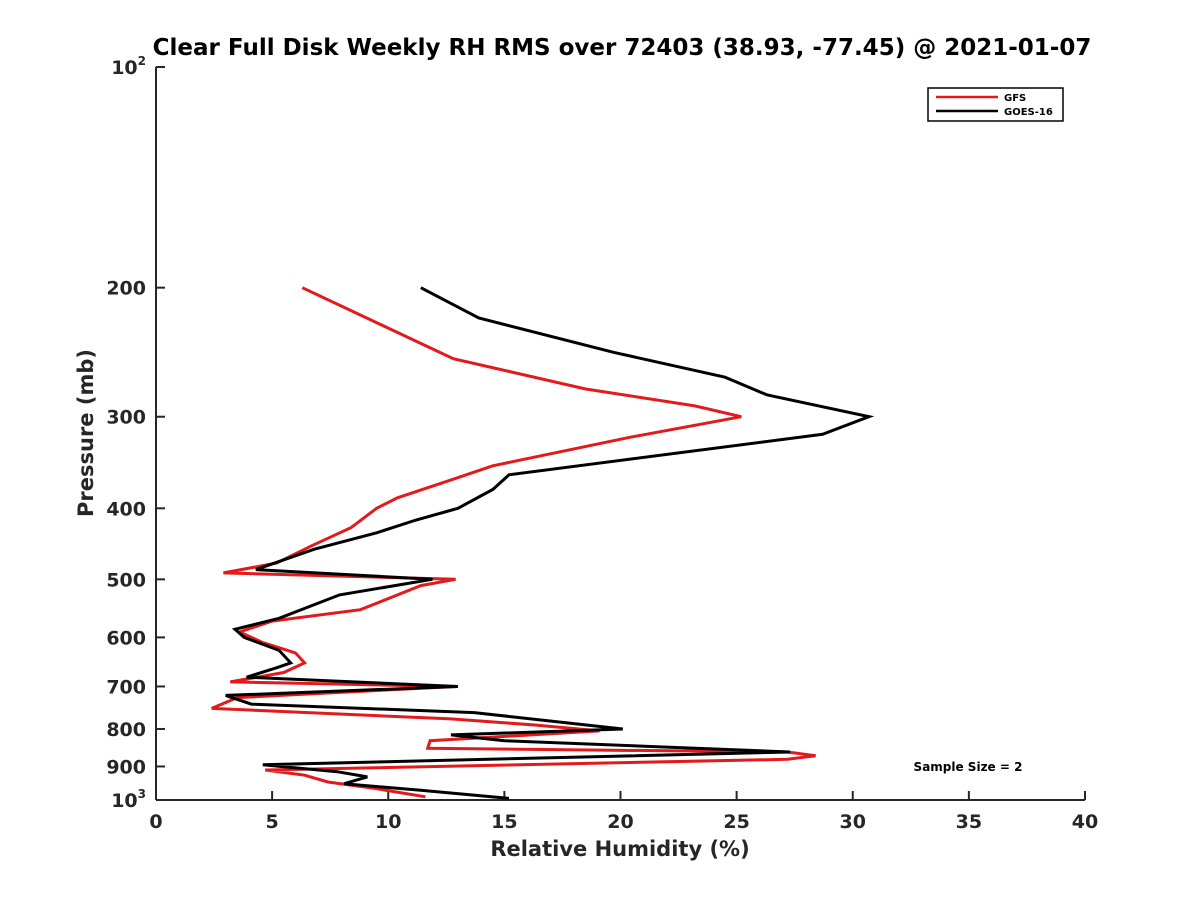 The width and height of the screenshot is (1200, 900). What do you see at coordinates (1028, 112) in the screenshot?
I see `legend-label-goes-16: GOES-16` at bounding box center [1028, 112].